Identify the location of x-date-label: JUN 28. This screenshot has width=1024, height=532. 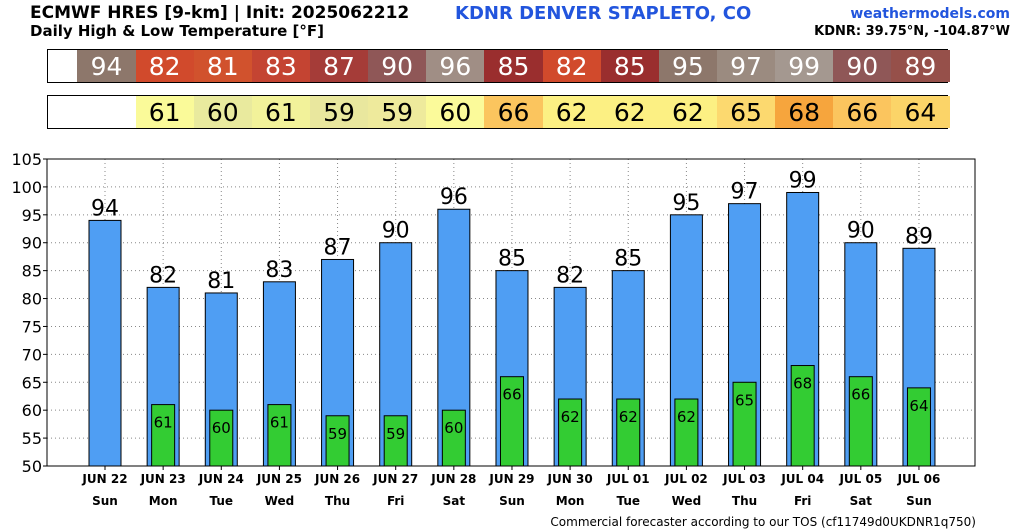
(453, 479).